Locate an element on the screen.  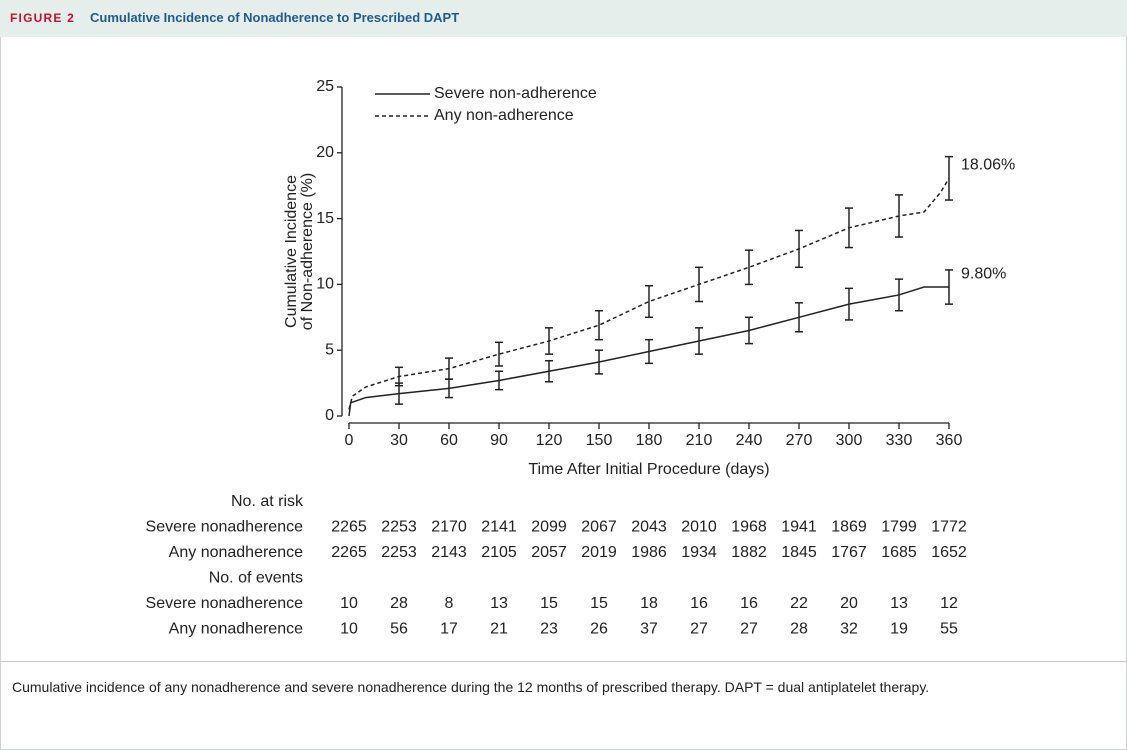
x-tick-label: 180 is located at coordinates (649, 440).